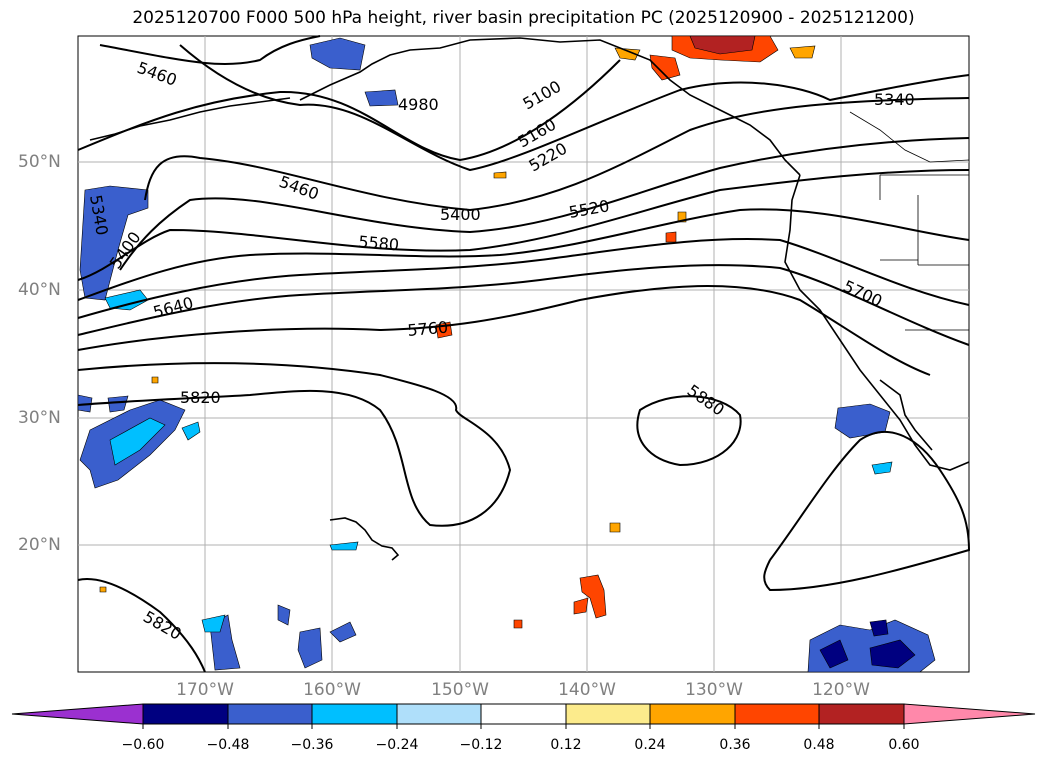 This screenshot has height=765, width=1047. What do you see at coordinates (460, 690) in the screenshot?
I see `lon-label-150w: 150°W` at bounding box center [460, 690].